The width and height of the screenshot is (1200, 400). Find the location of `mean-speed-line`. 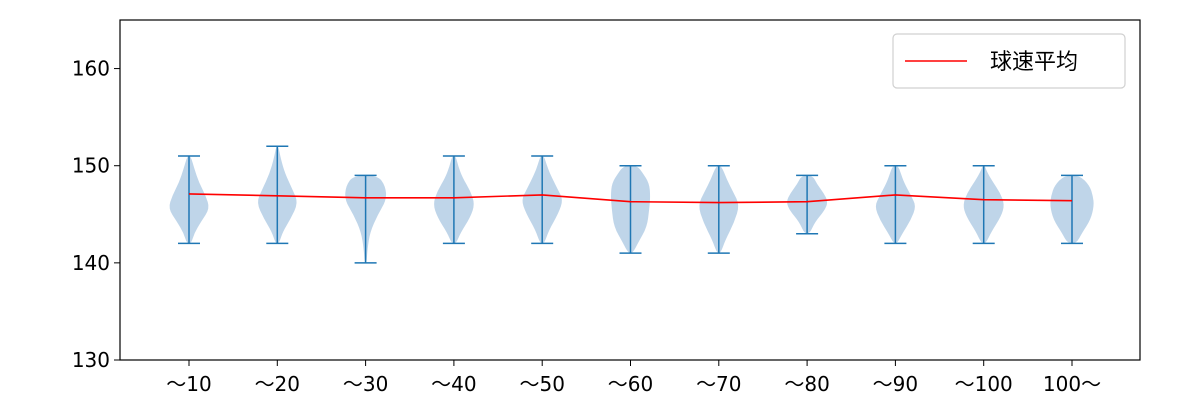

mean-speed-line is located at coordinates (630, 198).